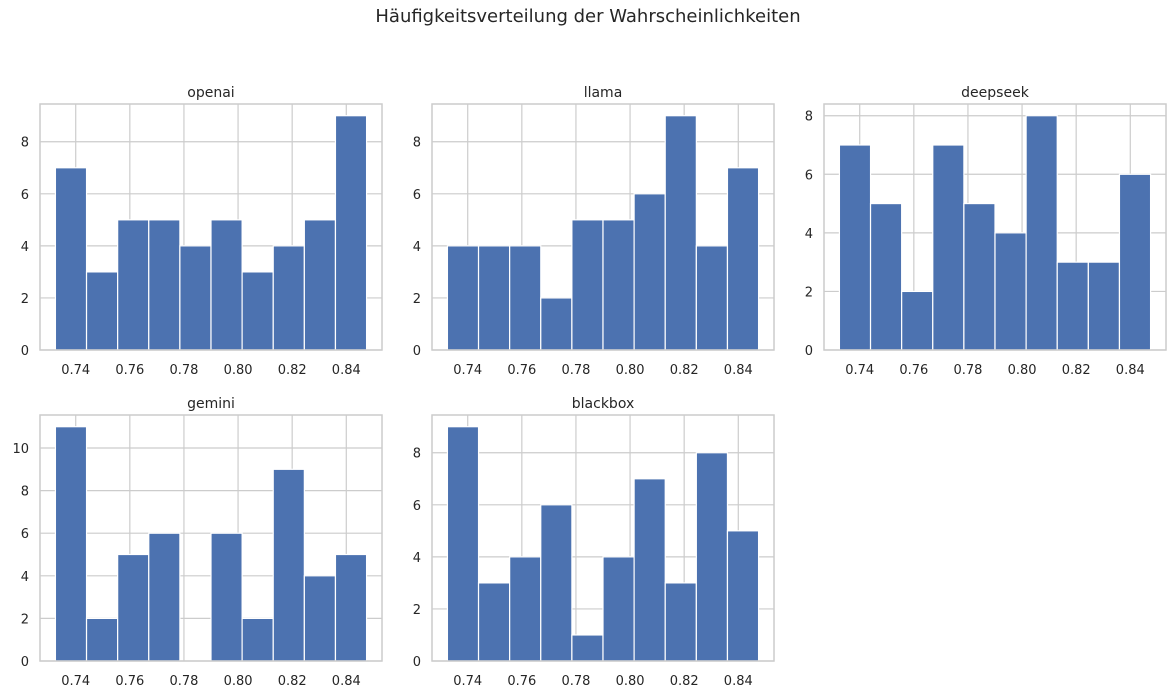 This screenshot has height=698, width=1176. Describe the element at coordinates (593, 542) in the screenshot. I see `panel-blackbox: 0.740.760.780.800.820.8402468blackbox` at that location.